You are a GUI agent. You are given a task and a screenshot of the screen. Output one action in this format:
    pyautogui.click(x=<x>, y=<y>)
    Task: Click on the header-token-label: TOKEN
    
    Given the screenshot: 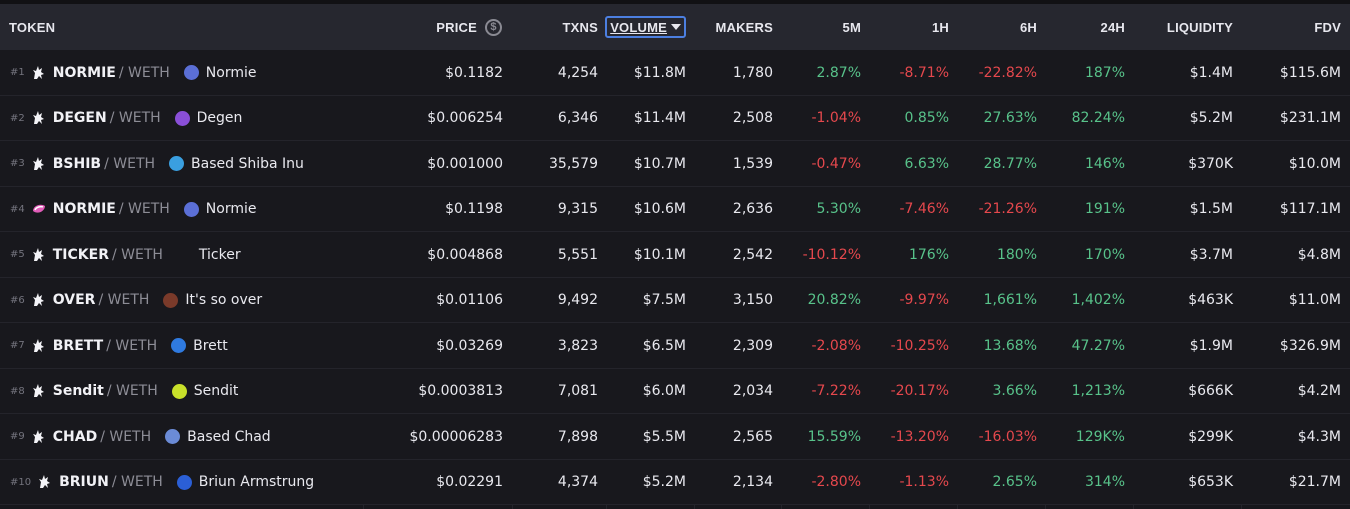 What is the action you would take?
    pyautogui.click(x=32, y=27)
    